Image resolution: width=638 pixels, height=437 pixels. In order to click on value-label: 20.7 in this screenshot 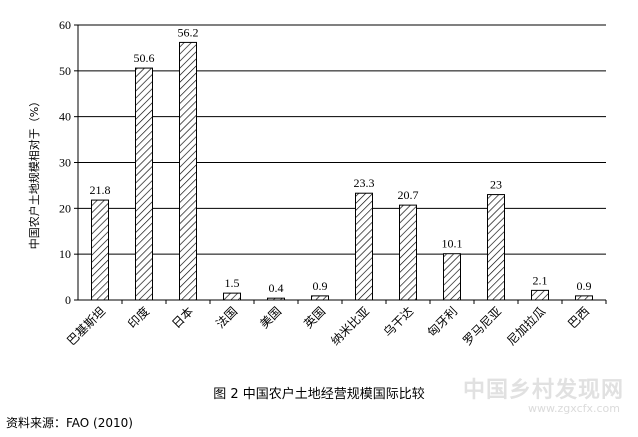, I will do `click(408, 195)`.